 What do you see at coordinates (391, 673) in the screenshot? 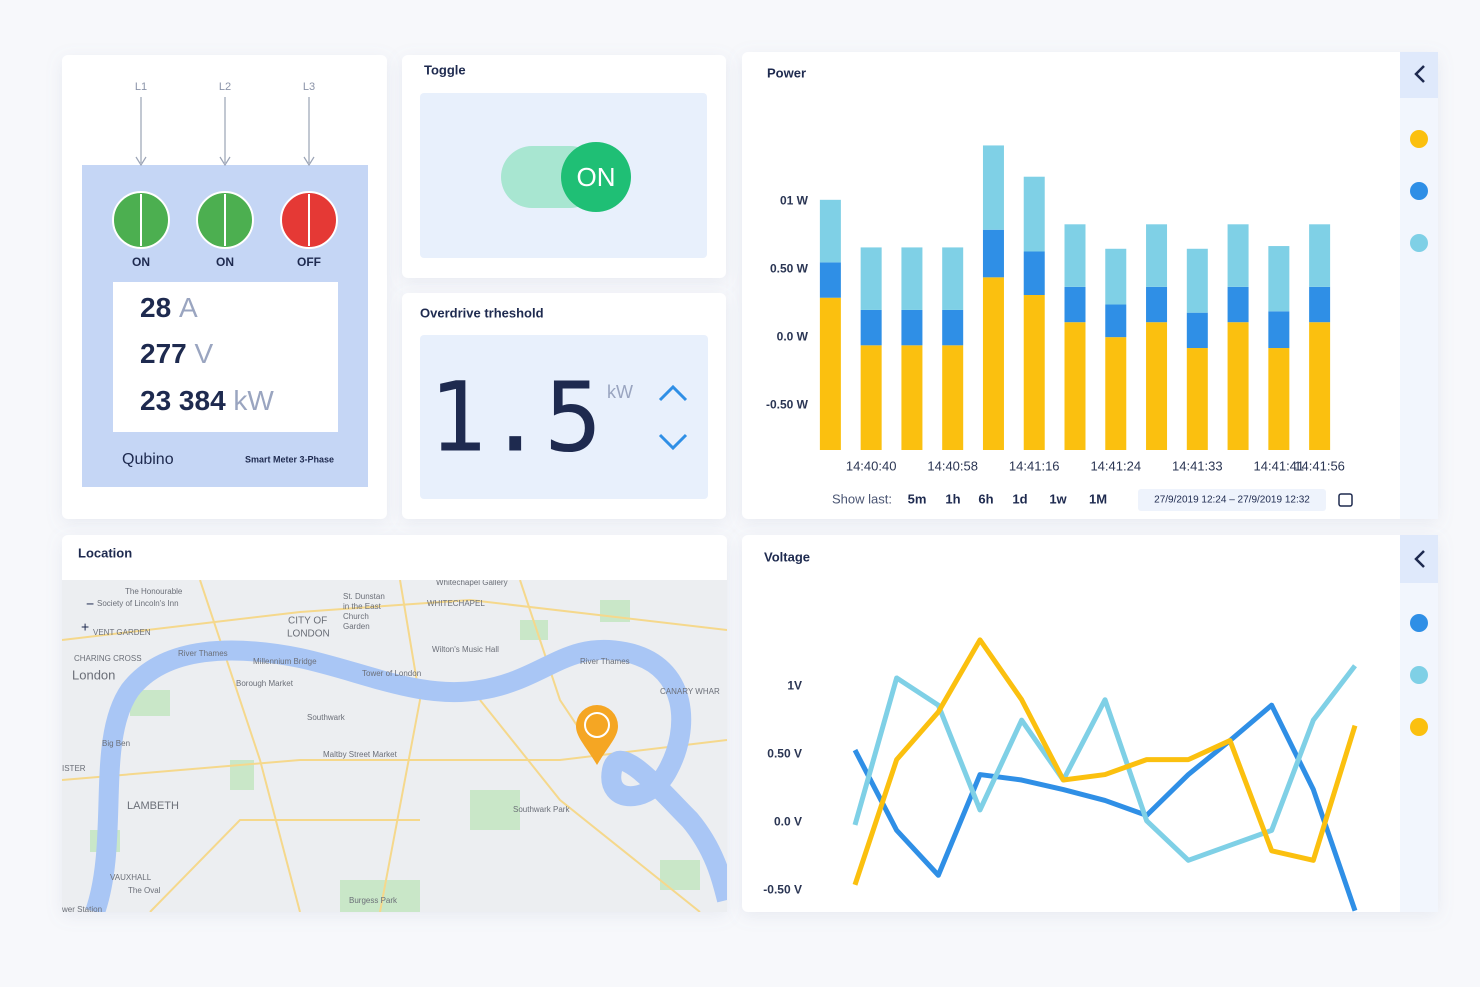
I see `map-label: Tower of London` at bounding box center [391, 673].